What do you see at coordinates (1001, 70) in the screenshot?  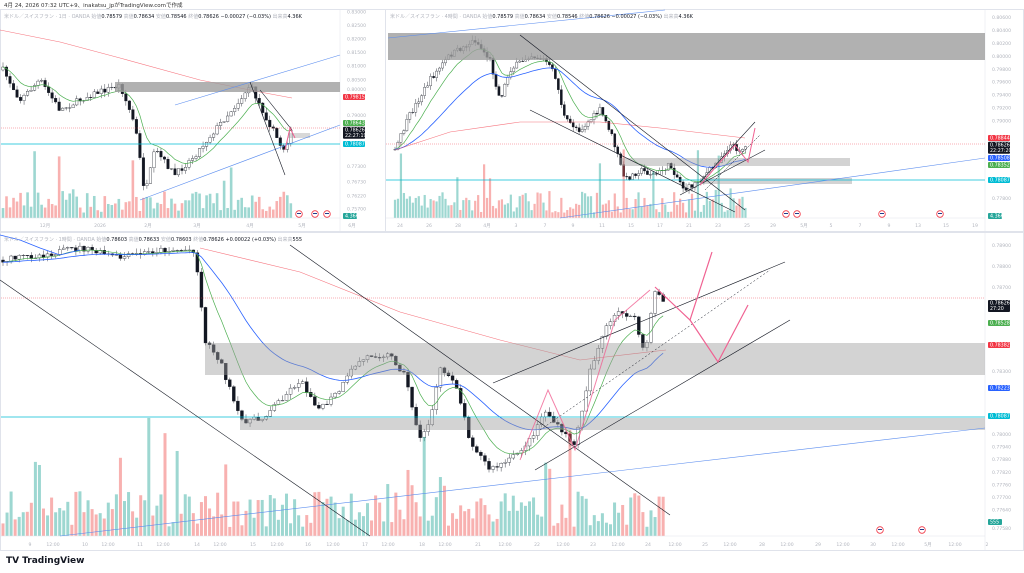 I see `price-tick: 0.79800` at bounding box center [1001, 70].